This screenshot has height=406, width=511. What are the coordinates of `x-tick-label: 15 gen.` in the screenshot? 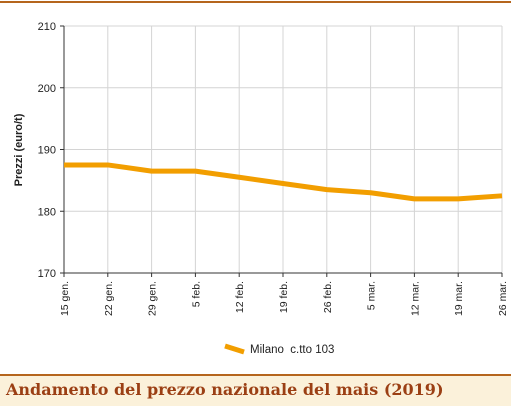 It's located at (65, 298).